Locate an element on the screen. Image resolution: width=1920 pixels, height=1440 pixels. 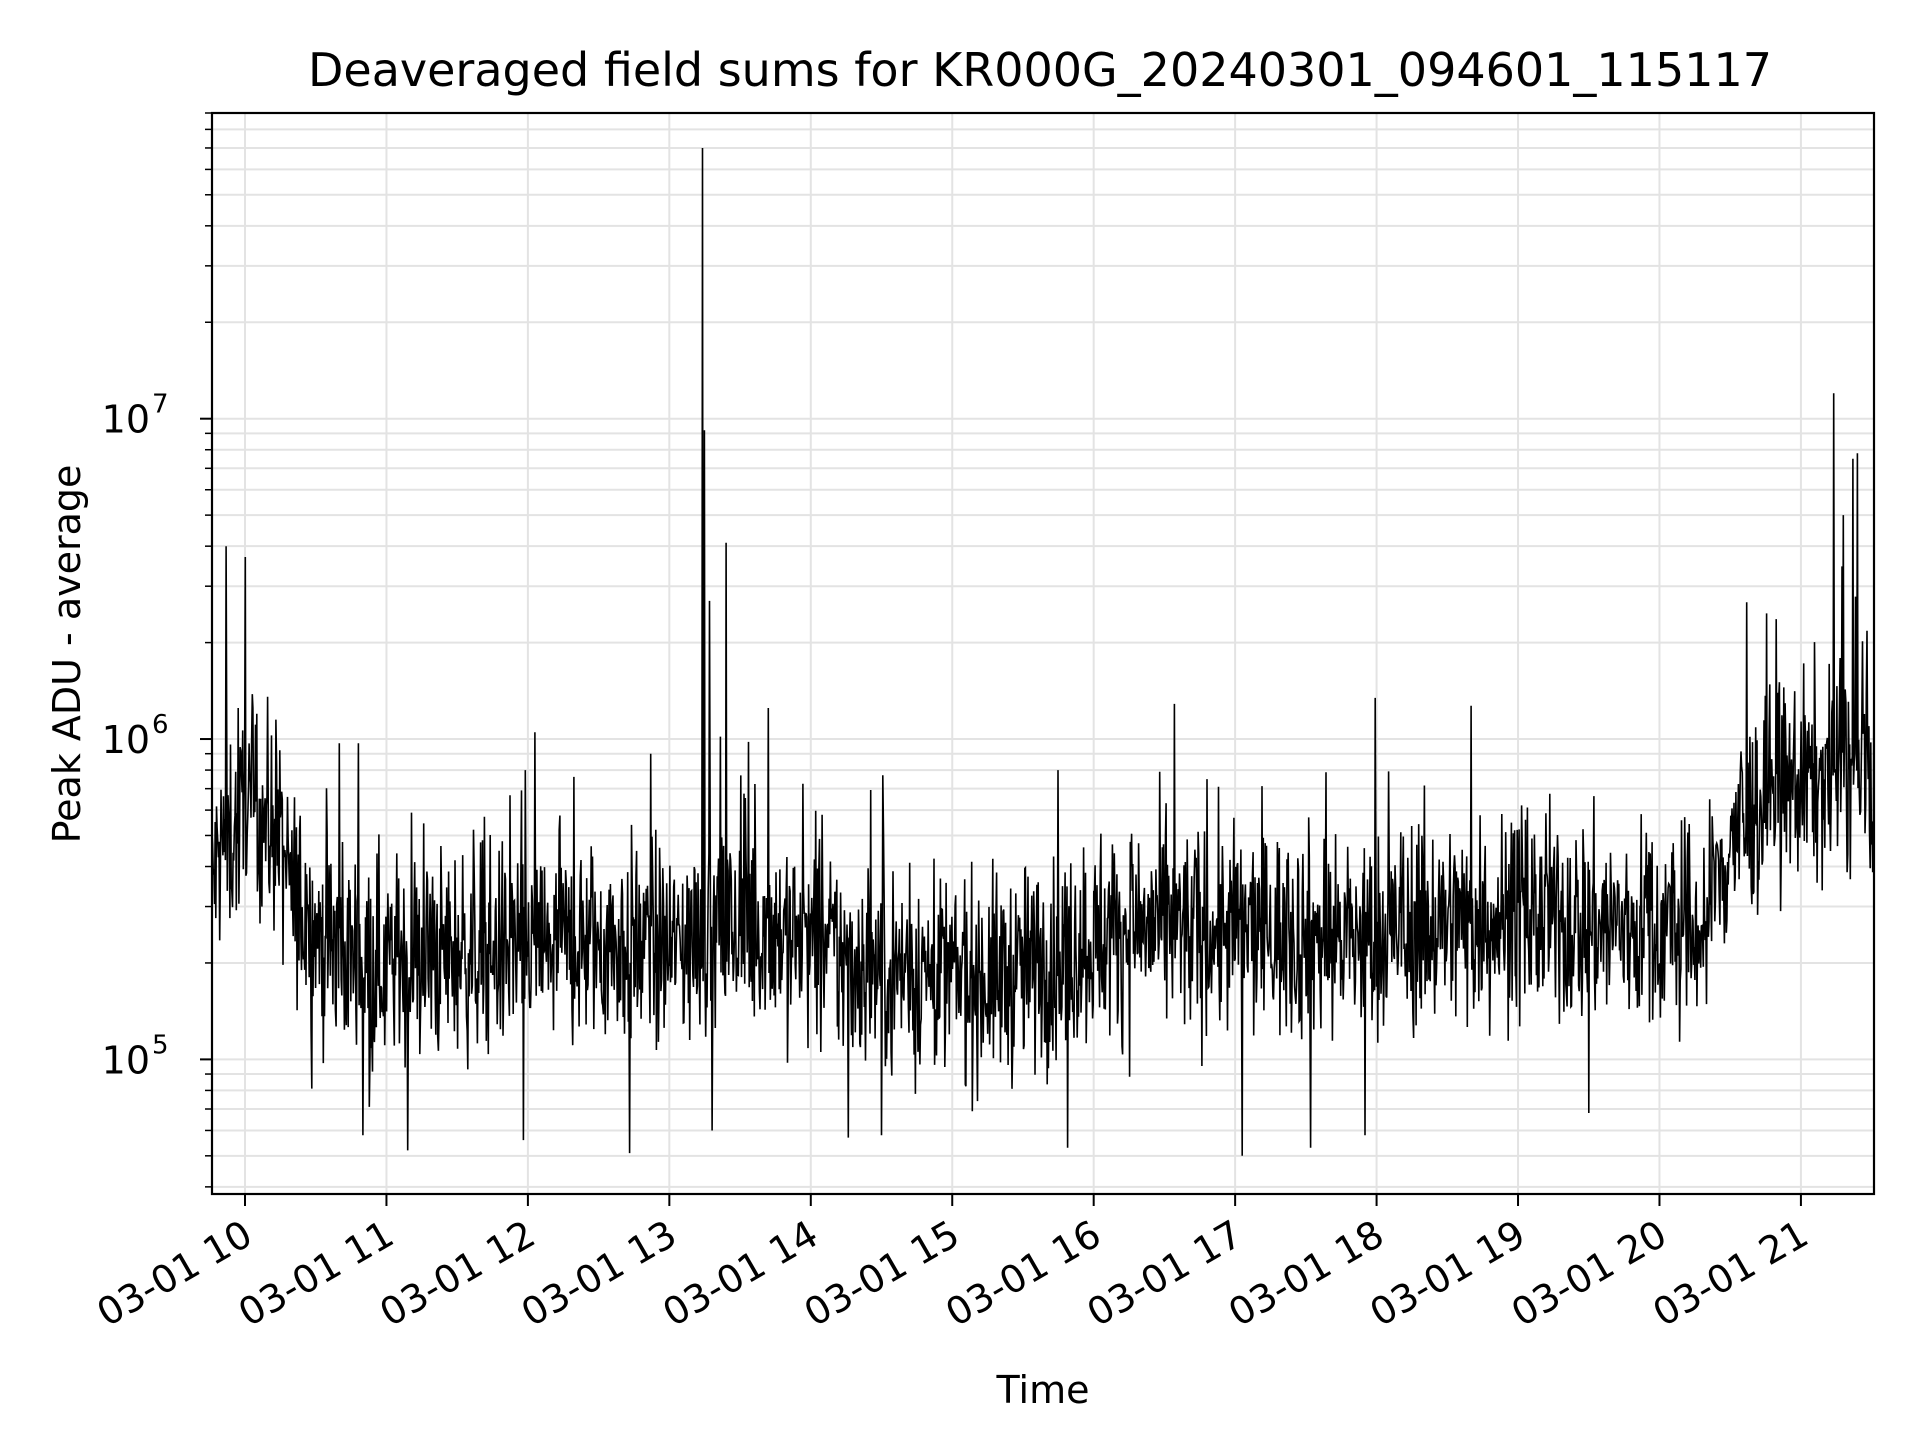
y-tick-exponent: 7 is located at coordinates (160, 405).